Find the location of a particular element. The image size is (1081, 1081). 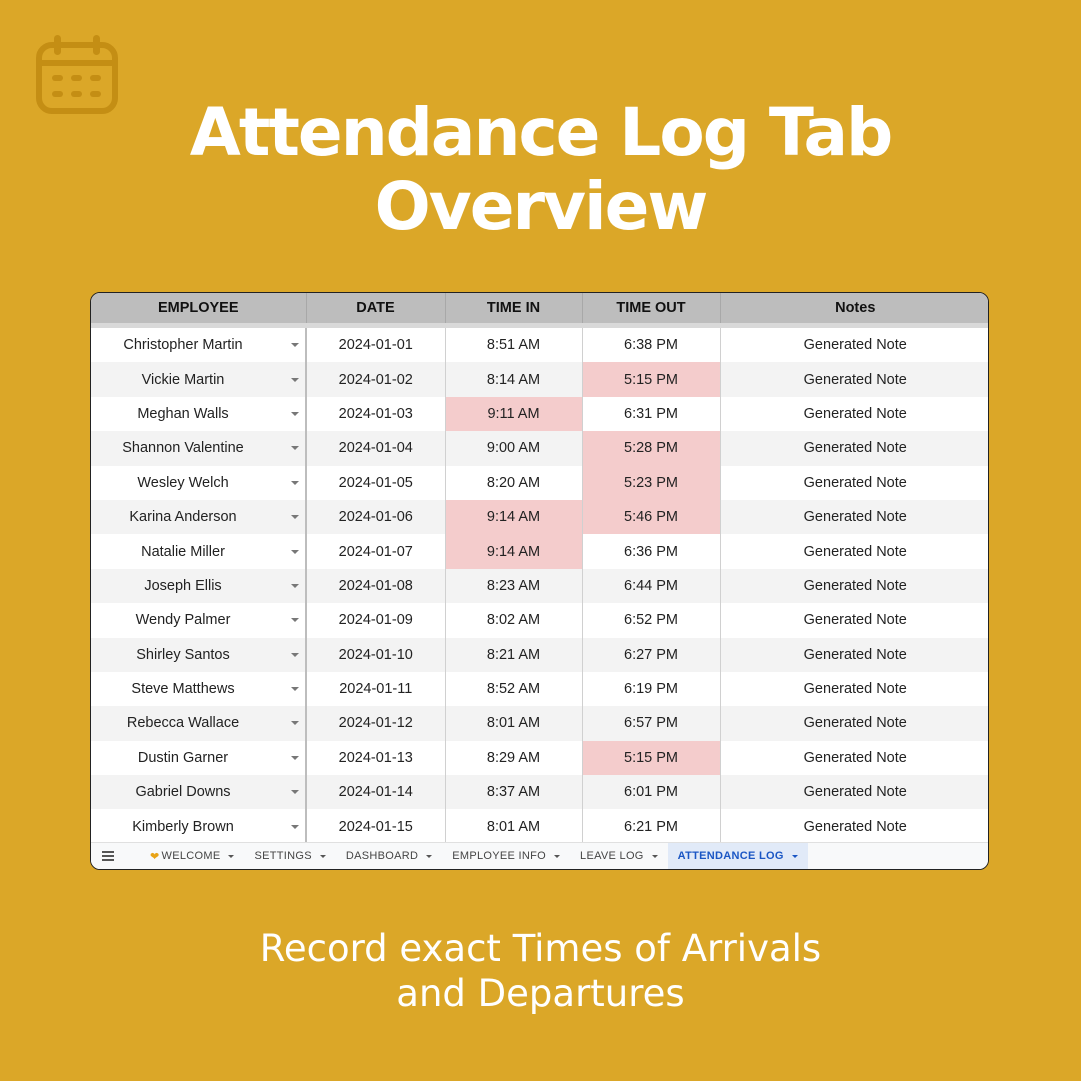

sheet-tab-settings: SETTINGS is located at coordinates (289, 856).